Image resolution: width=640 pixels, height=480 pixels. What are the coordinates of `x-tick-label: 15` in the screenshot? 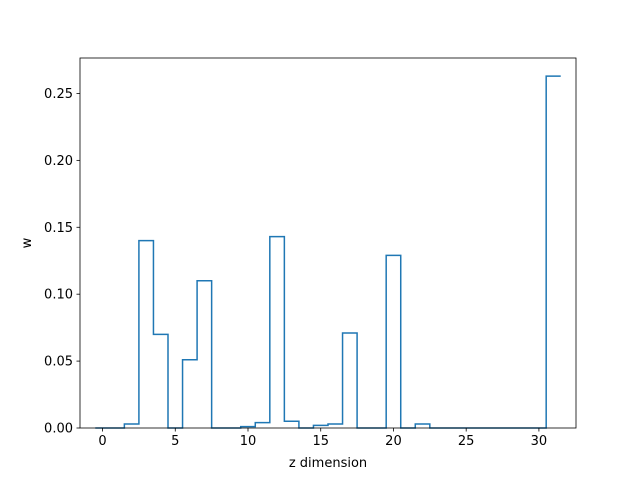 It's located at (320, 441).